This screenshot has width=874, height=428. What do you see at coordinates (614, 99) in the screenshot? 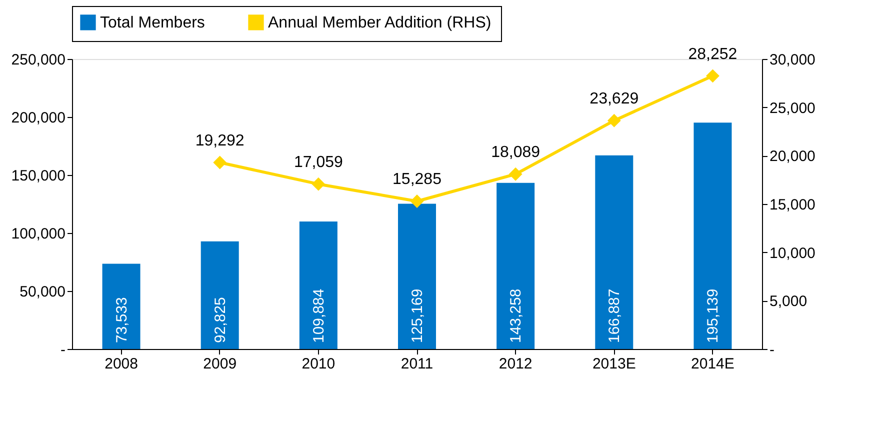
I see `data-label: 23,629` at bounding box center [614, 99].